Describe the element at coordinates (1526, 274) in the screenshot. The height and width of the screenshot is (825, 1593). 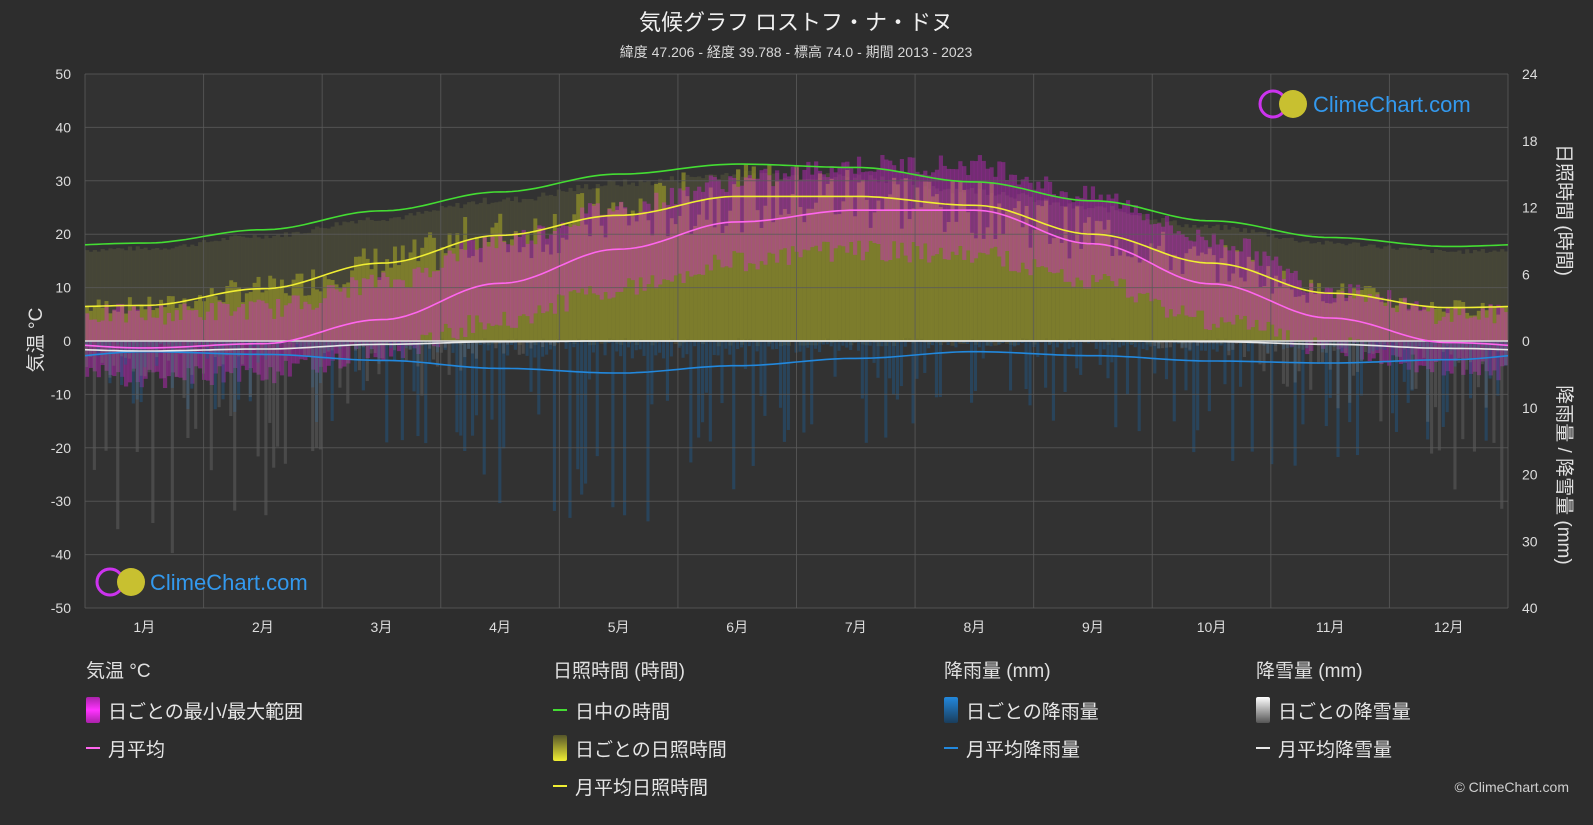
I see `right-sun-tick-label: 6` at that location.